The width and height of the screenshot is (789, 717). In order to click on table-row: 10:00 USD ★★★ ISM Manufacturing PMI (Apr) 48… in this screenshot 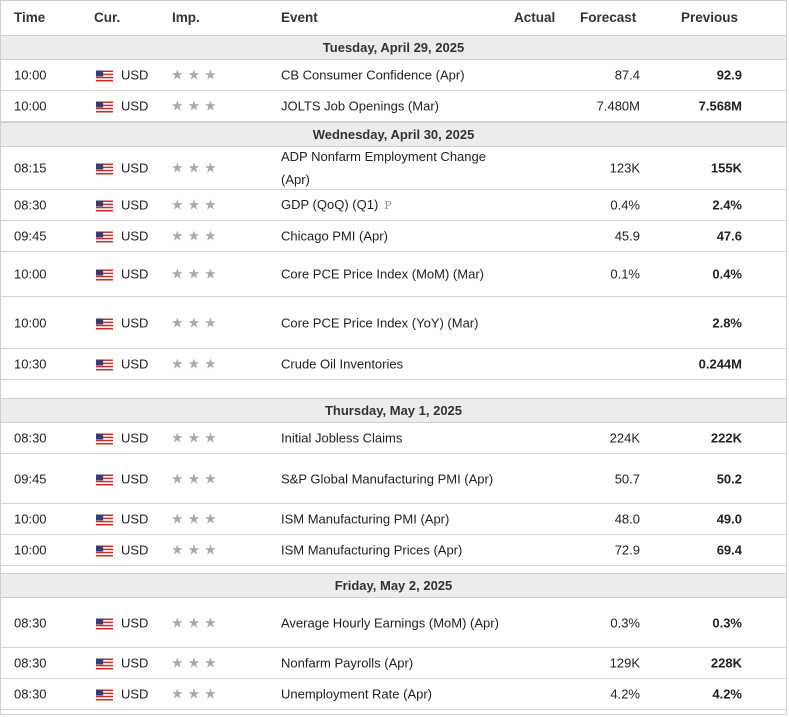, I will do `click(393, 519)`.